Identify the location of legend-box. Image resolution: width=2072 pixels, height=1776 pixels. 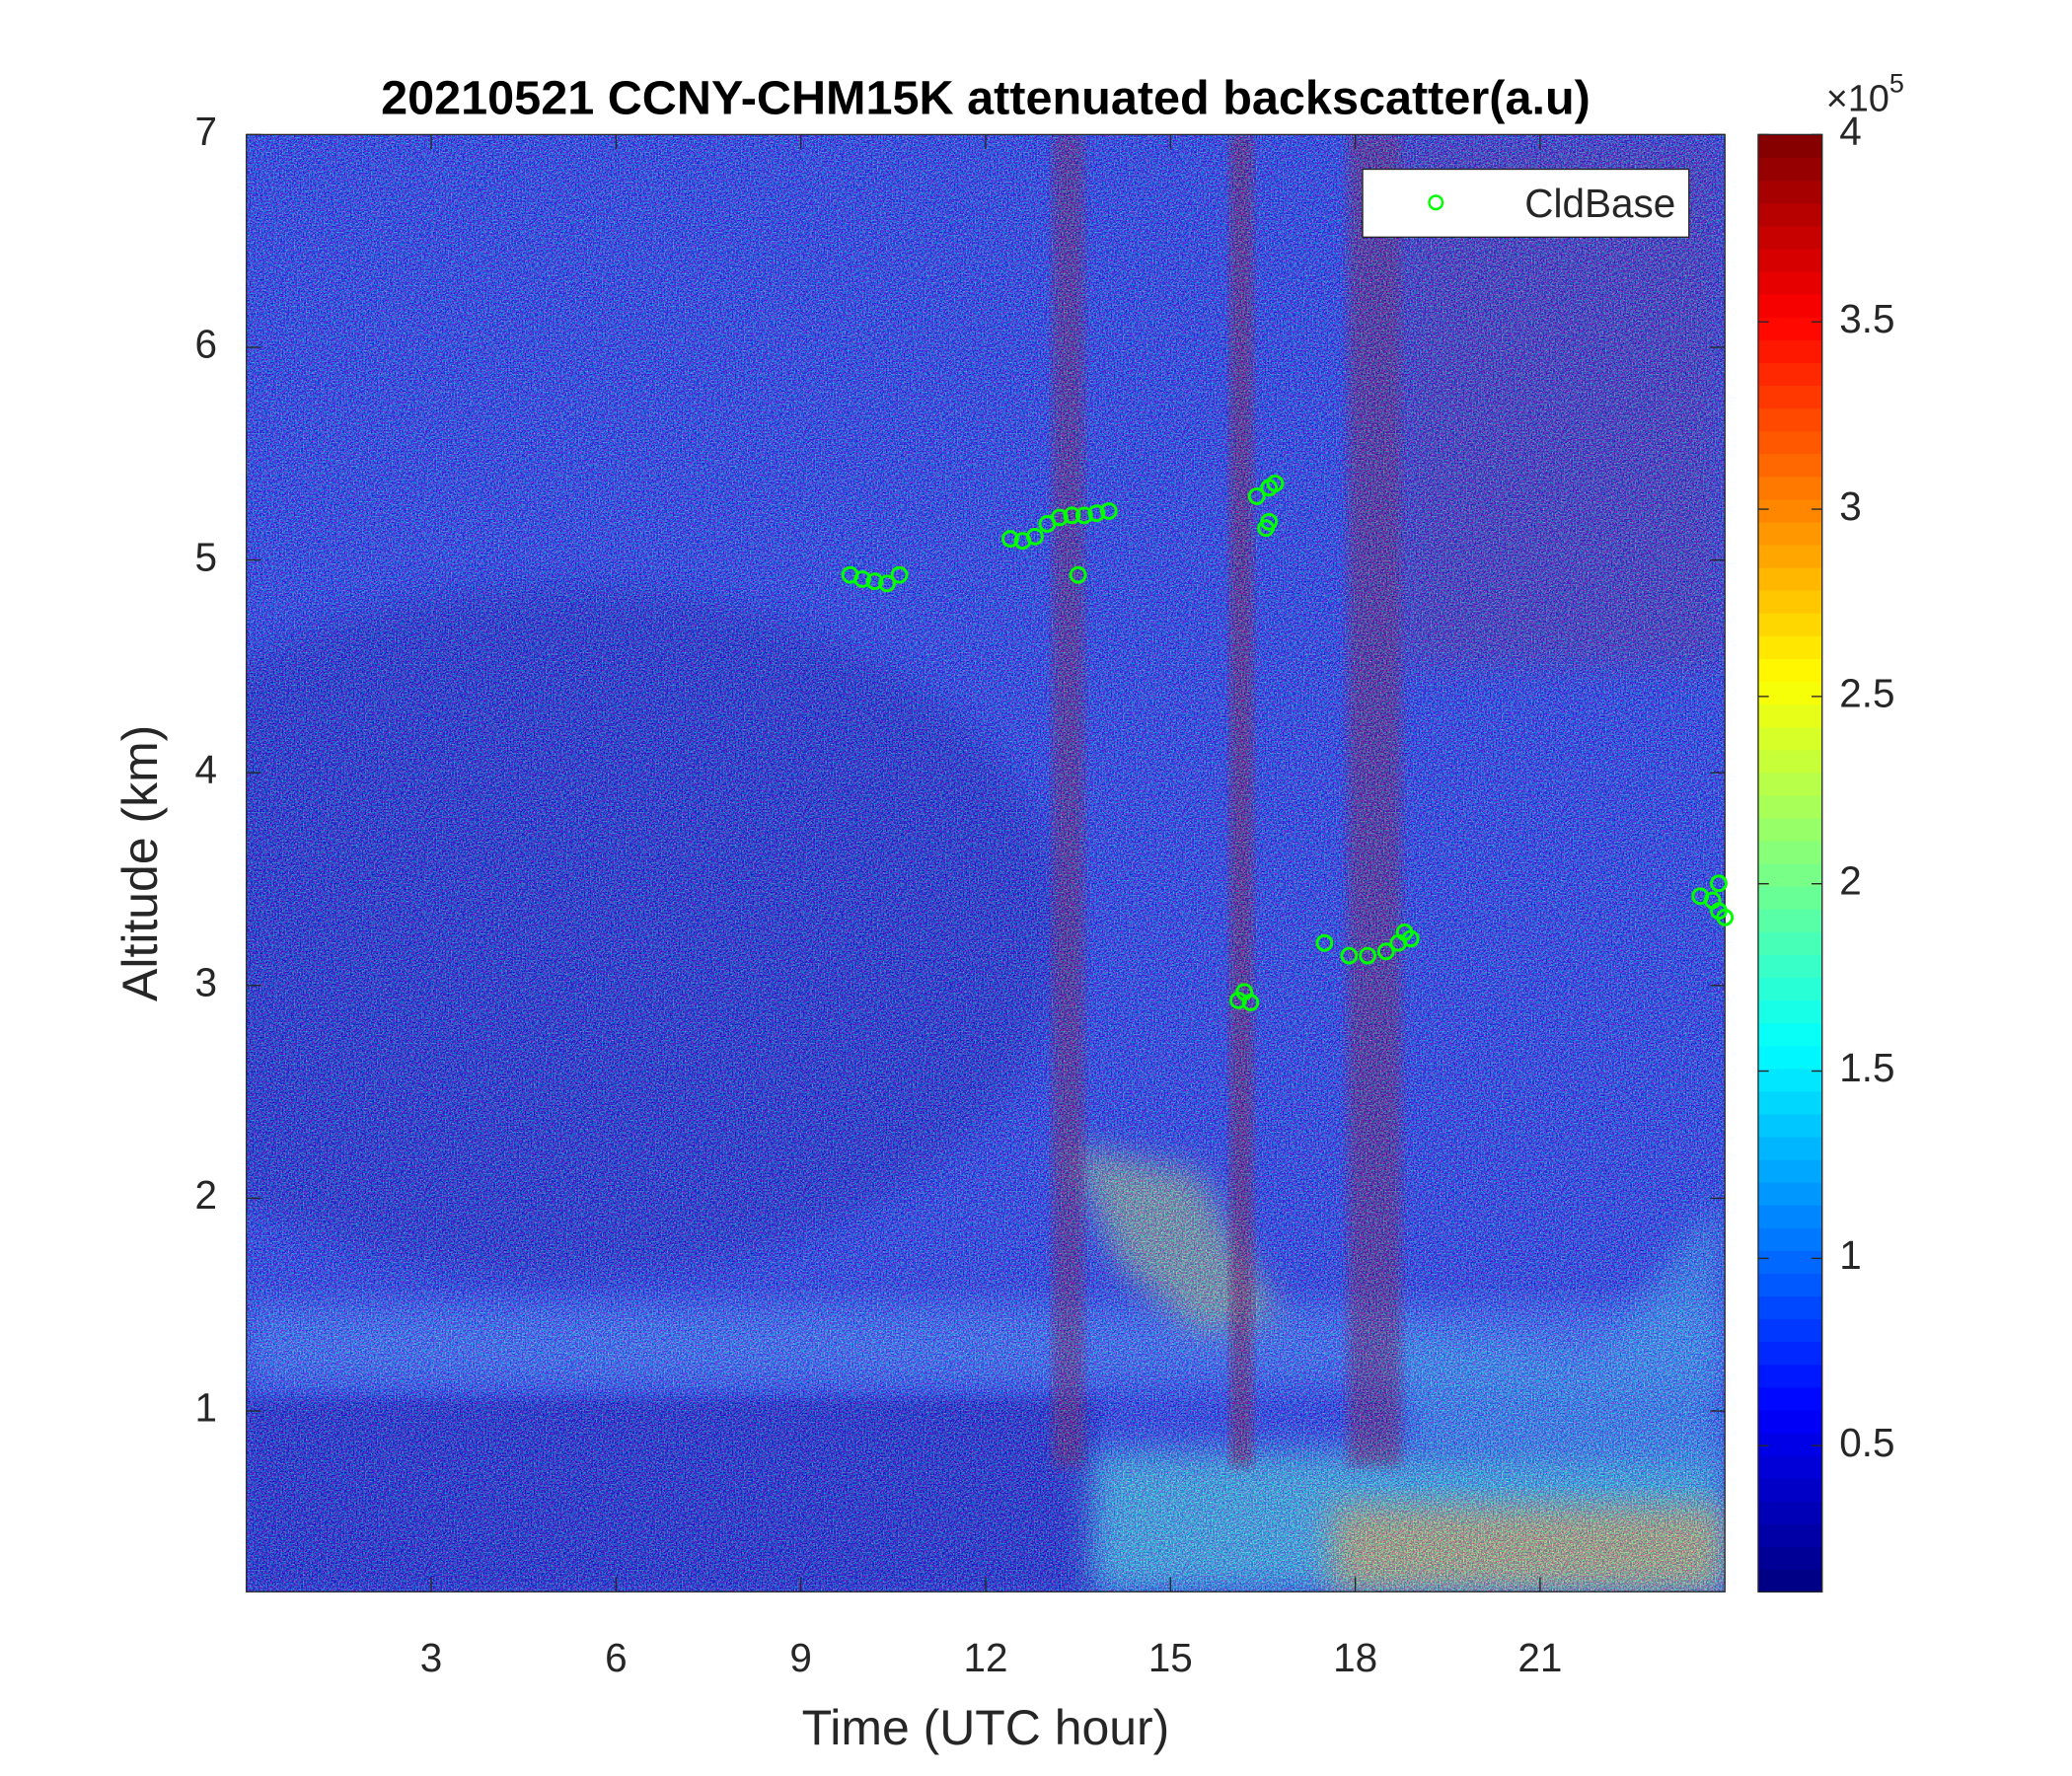
(1526, 204).